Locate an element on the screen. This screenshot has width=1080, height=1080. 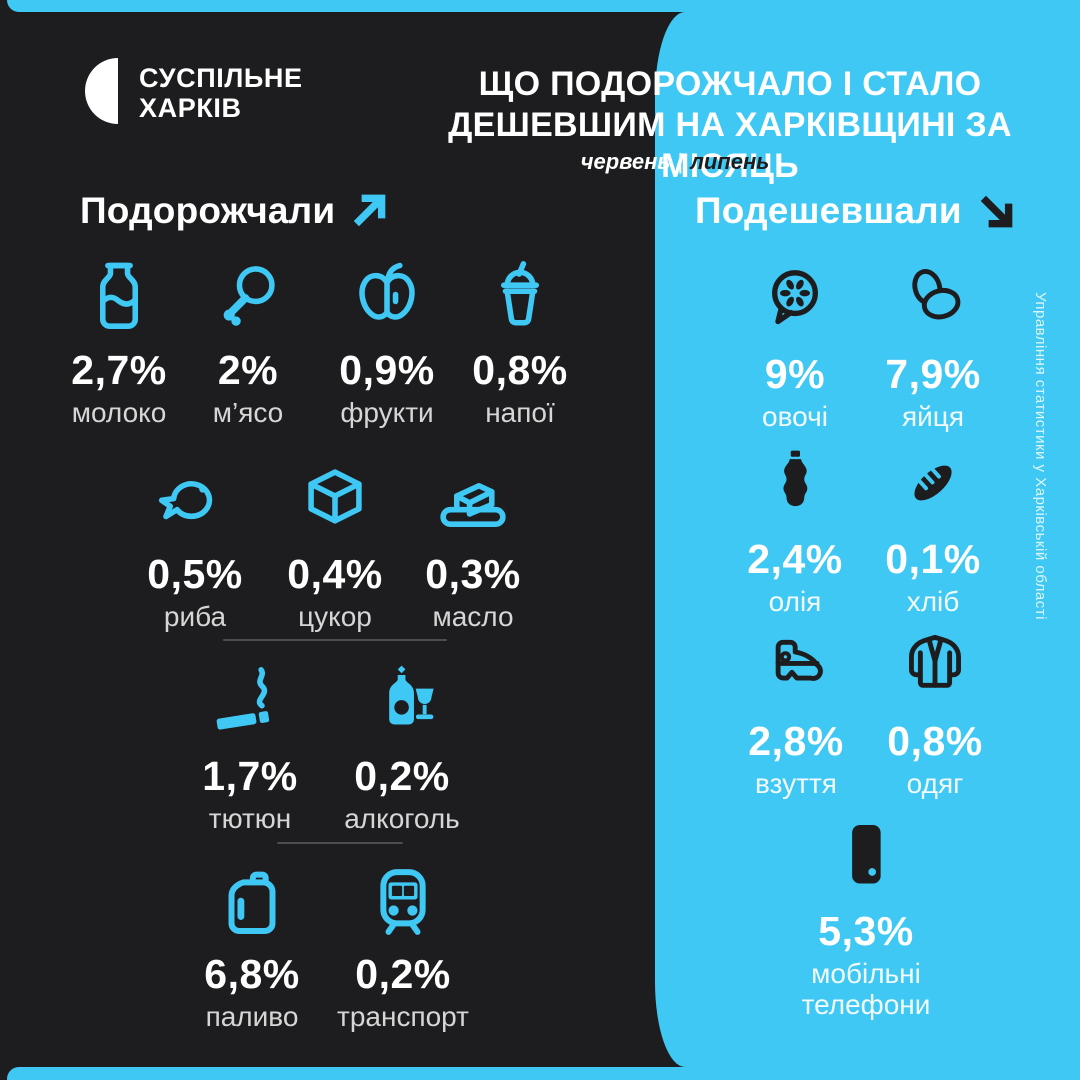
stat-label: тютюн is located at coordinates (250, 818).